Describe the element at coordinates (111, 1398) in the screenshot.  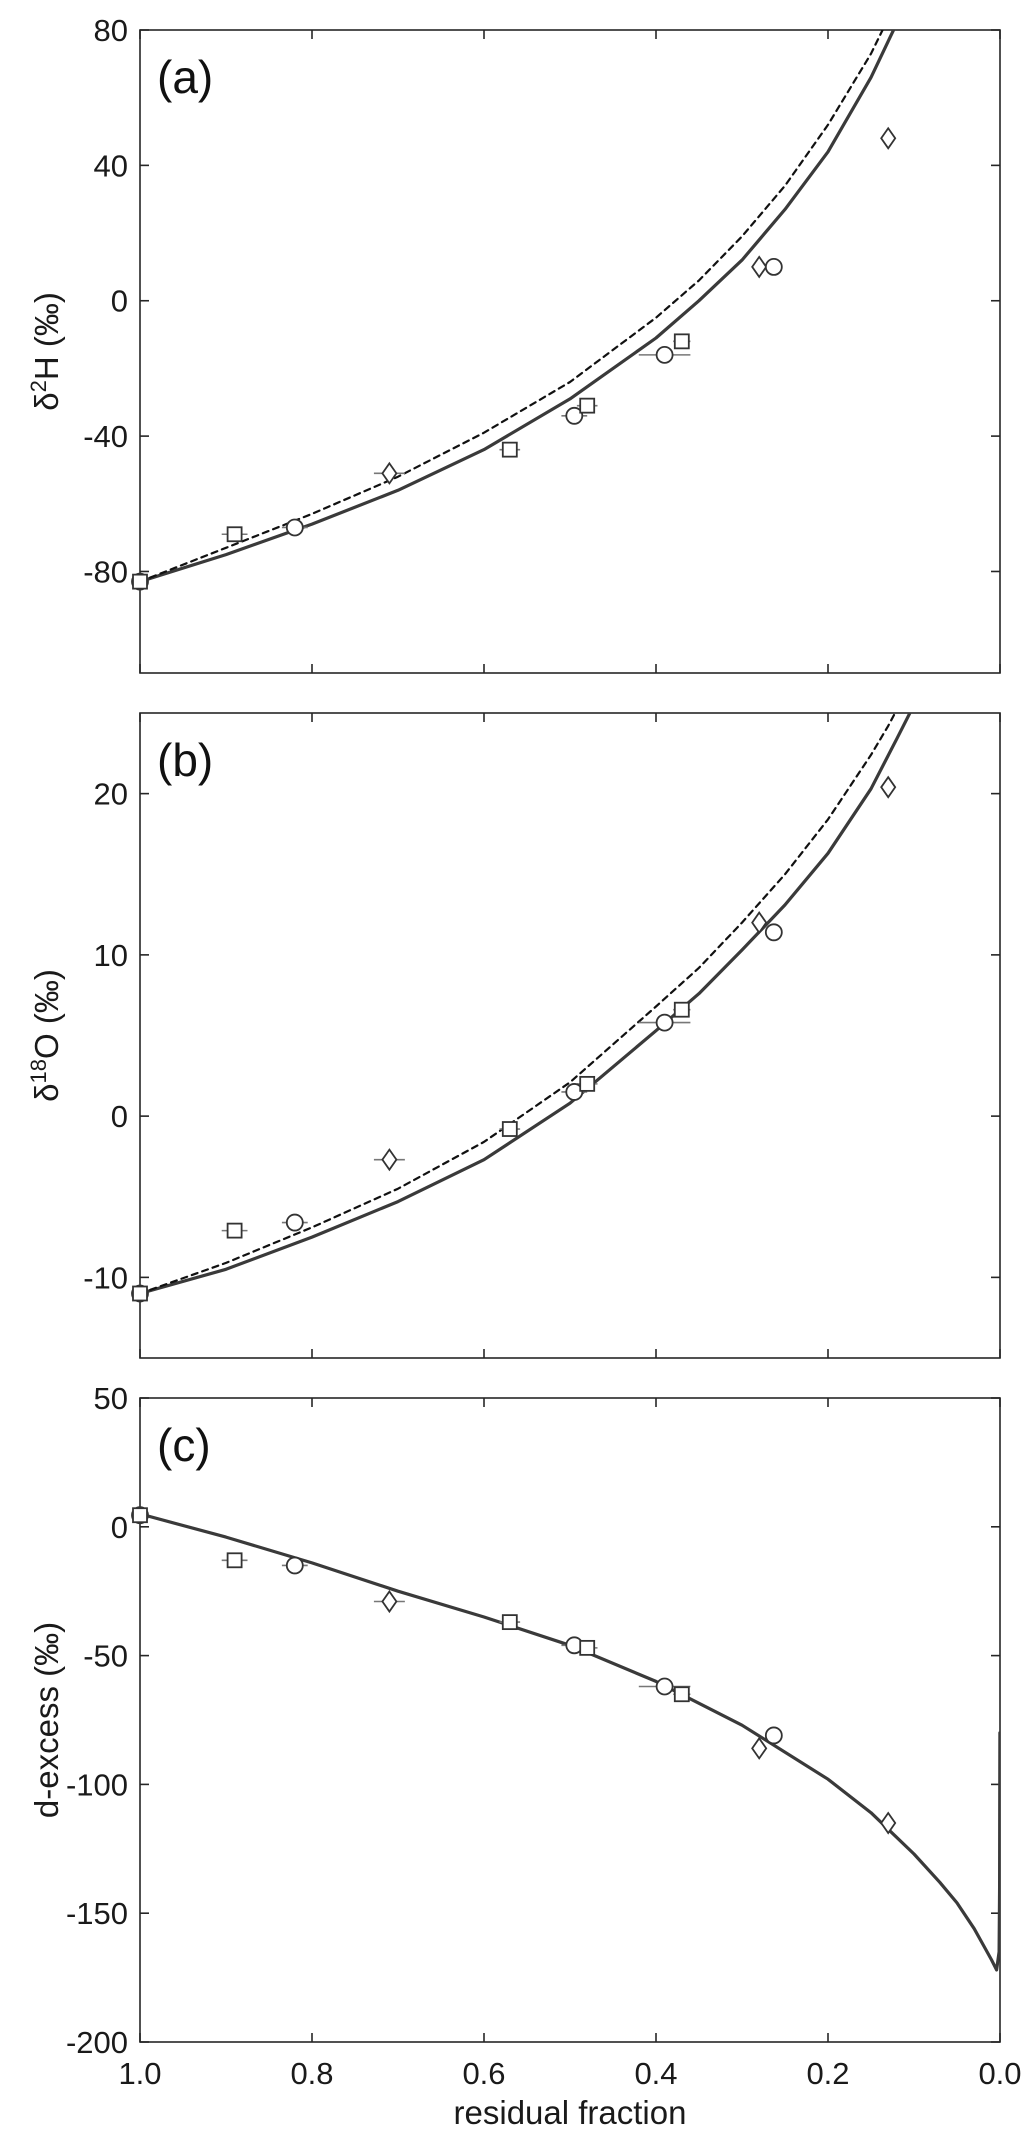
I see `y-tick-label: 50` at that location.